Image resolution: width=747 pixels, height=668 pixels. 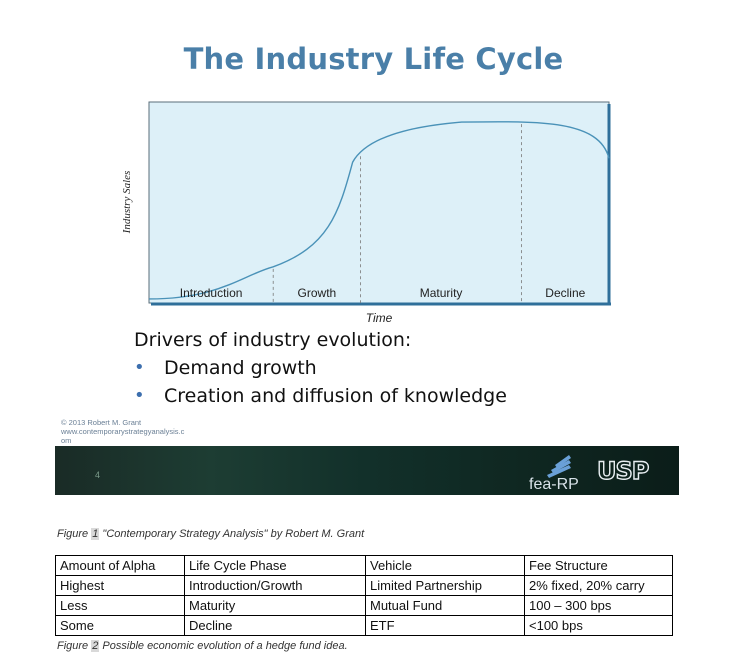 I want to click on table-header-cell: Vehicle, so click(x=445, y=565).